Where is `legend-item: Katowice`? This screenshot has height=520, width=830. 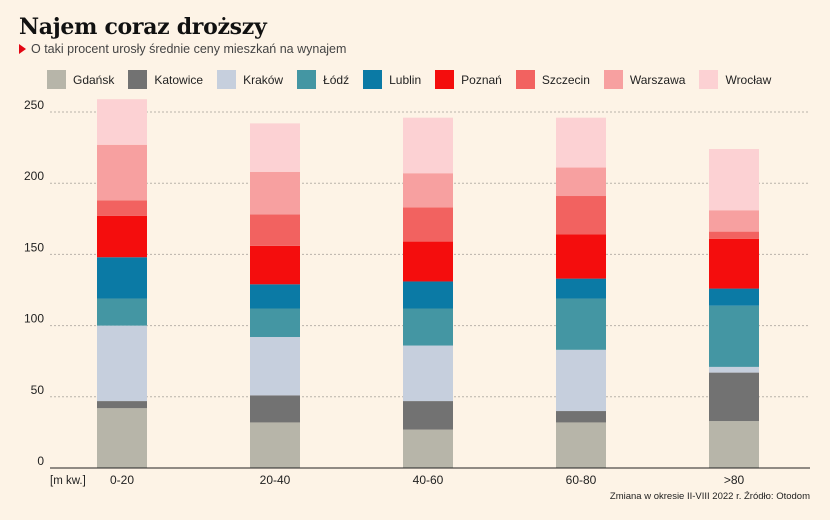
legend-item: Katowice is located at coordinates (165, 79).